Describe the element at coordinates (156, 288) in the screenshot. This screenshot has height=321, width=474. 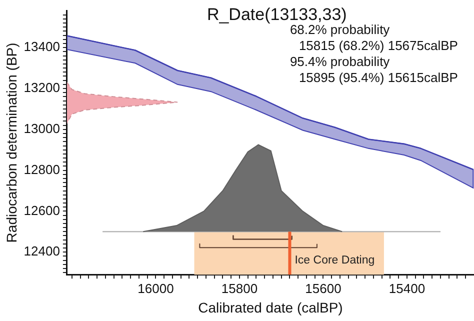
I see `x-tick-label: 16000` at that location.